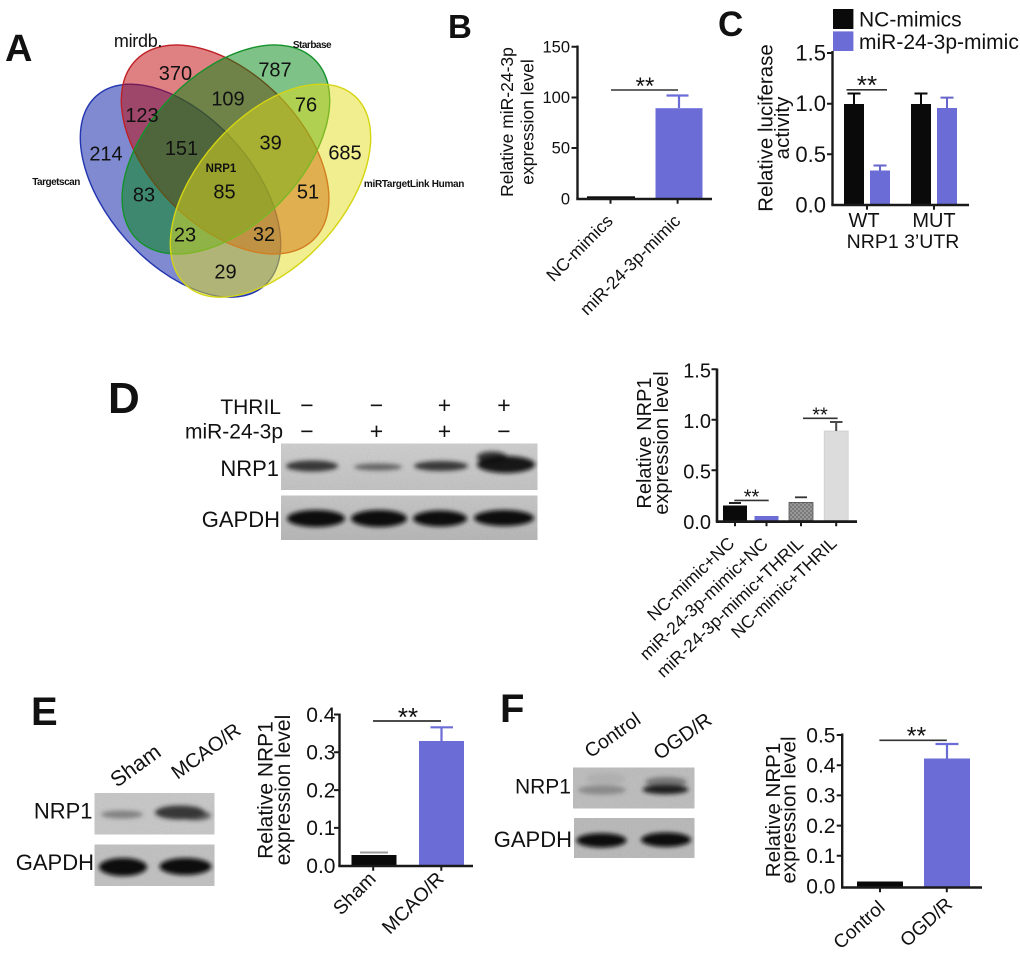 Image resolution: width=1020 pixels, height=959 pixels. Describe the element at coordinates (234, 432) in the screenshot. I see `svg-text: miR-24-3p` at that location.